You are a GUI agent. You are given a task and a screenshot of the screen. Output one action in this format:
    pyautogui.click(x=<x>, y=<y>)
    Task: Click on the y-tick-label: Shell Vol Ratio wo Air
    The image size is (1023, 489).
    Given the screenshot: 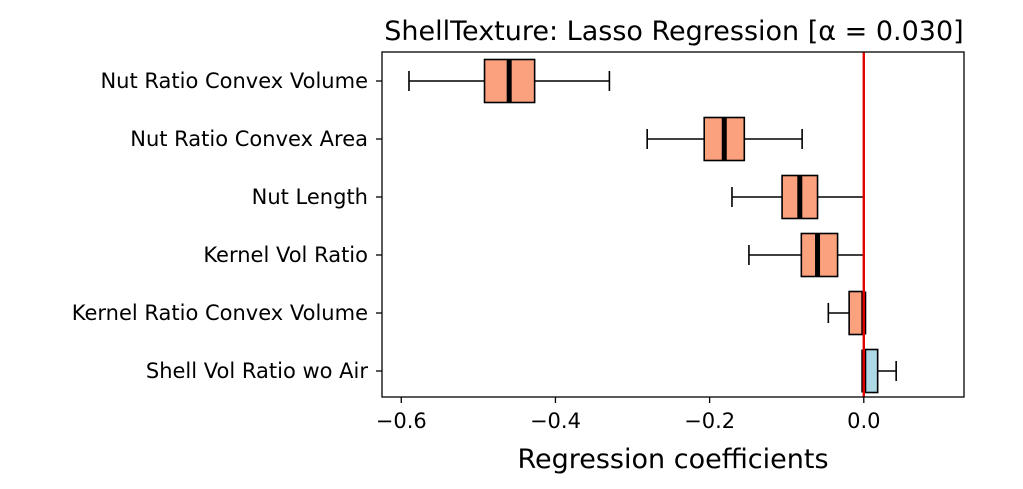 What is the action you would take?
    pyautogui.click(x=257, y=371)
    